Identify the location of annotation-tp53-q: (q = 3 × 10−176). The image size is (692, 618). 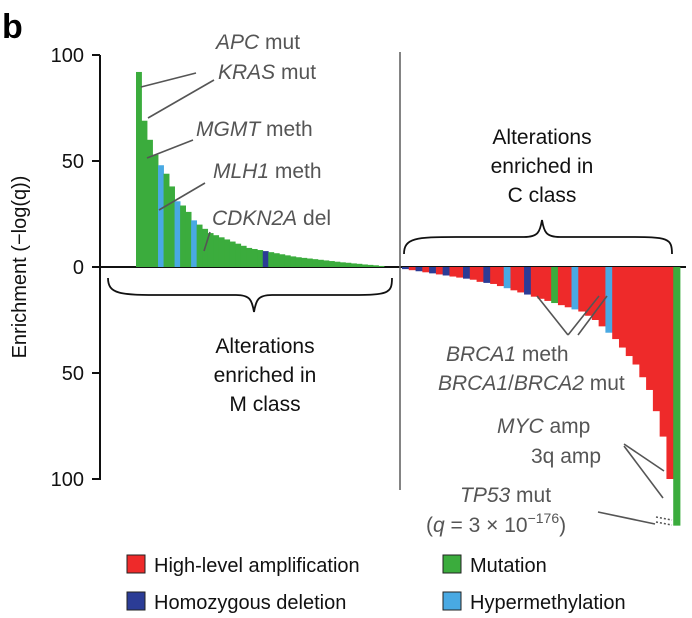
(496, 523).